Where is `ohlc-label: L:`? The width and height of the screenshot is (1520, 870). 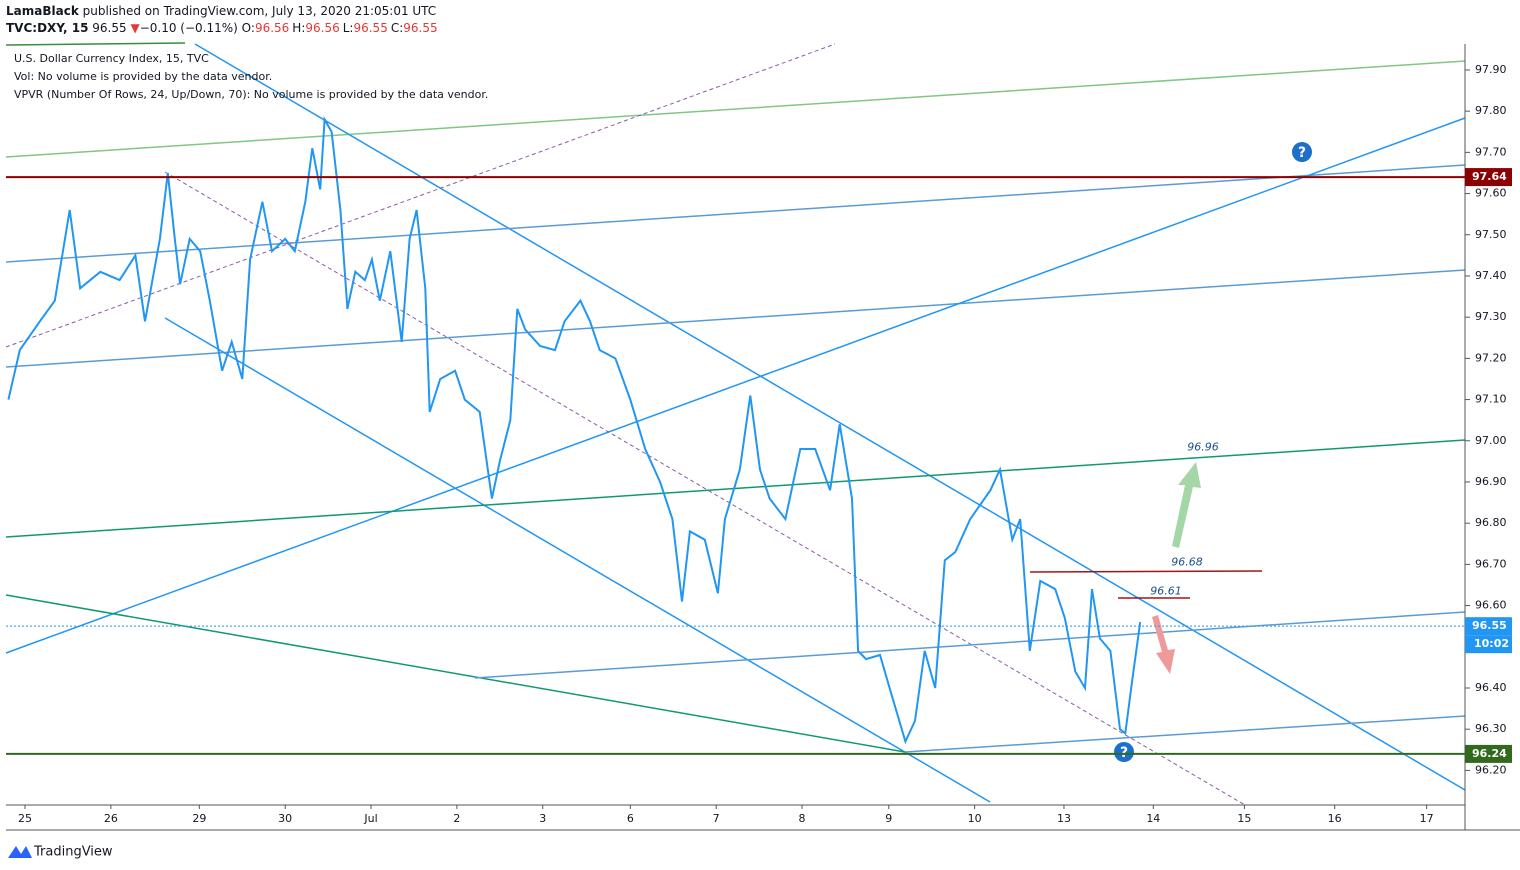
ohlc-label: L: is located at coordinates (348, 28).